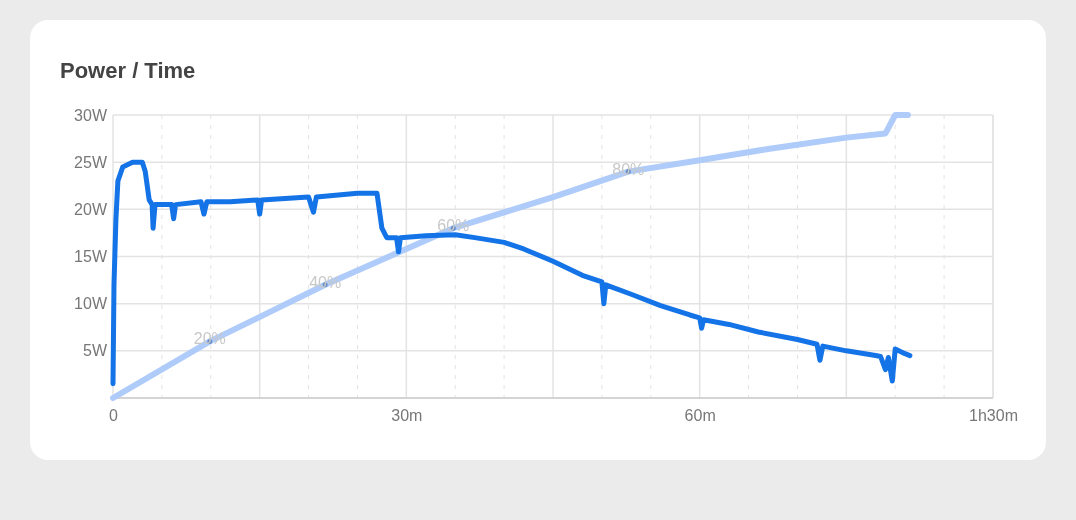  I want to click on y-tick-label: 10W, so click(91, 304).